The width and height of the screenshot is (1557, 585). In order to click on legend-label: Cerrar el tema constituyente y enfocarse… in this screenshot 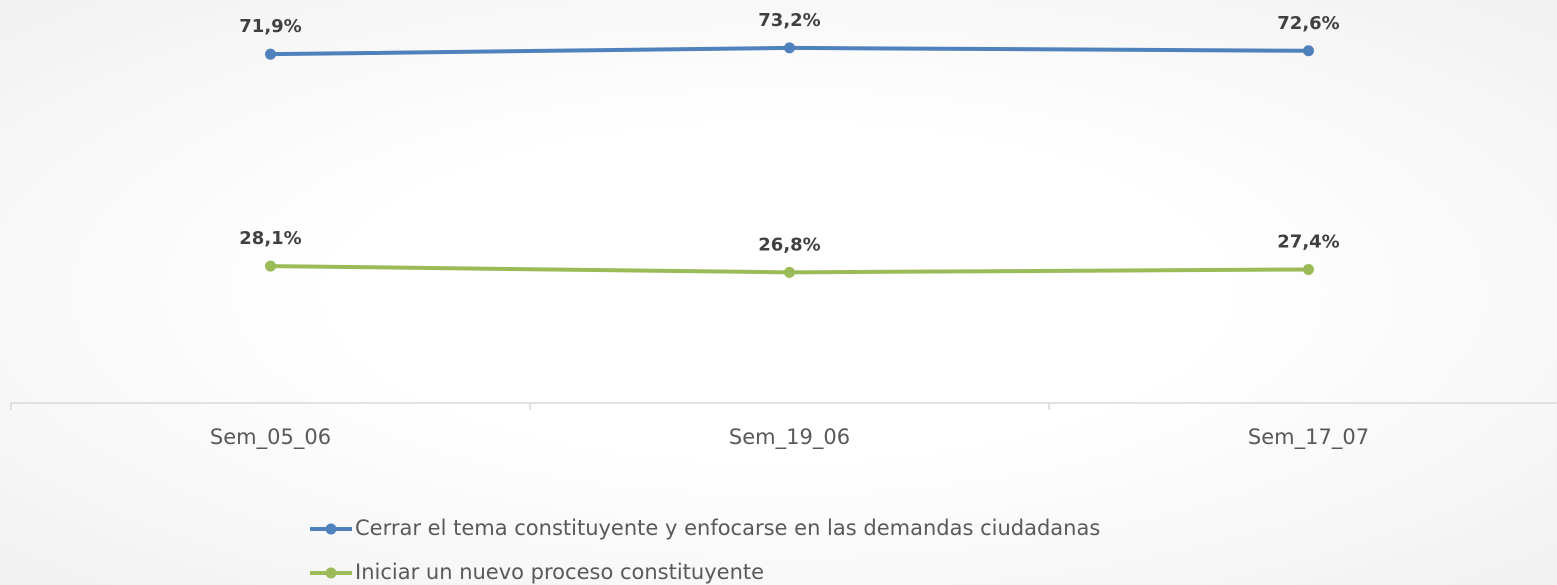, I will do `click(727, 528)`.